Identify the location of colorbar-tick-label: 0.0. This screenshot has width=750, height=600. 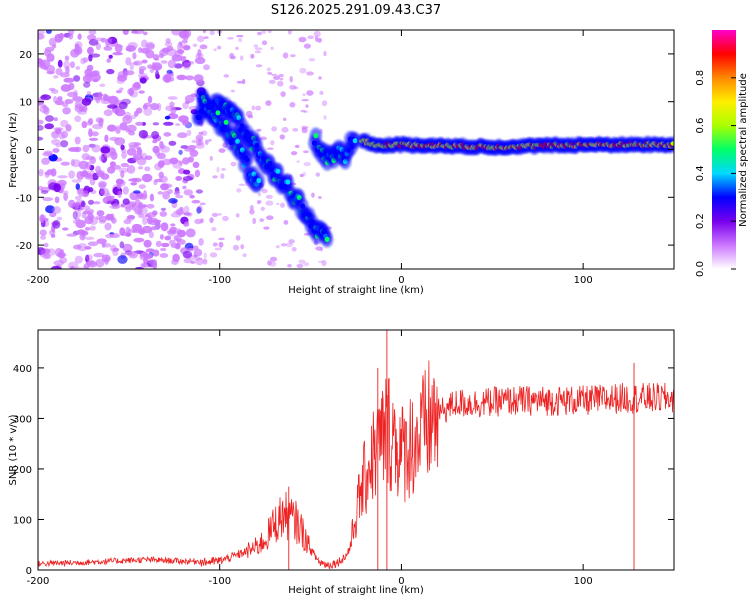
(700, 269).